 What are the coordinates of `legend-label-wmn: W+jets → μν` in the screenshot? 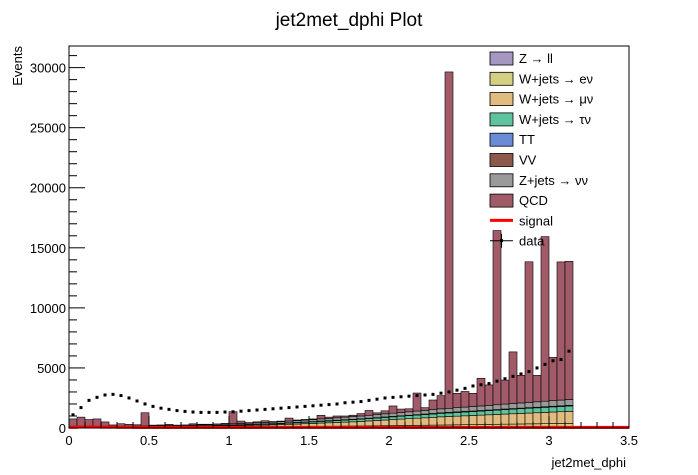 It's located at (556, 99).